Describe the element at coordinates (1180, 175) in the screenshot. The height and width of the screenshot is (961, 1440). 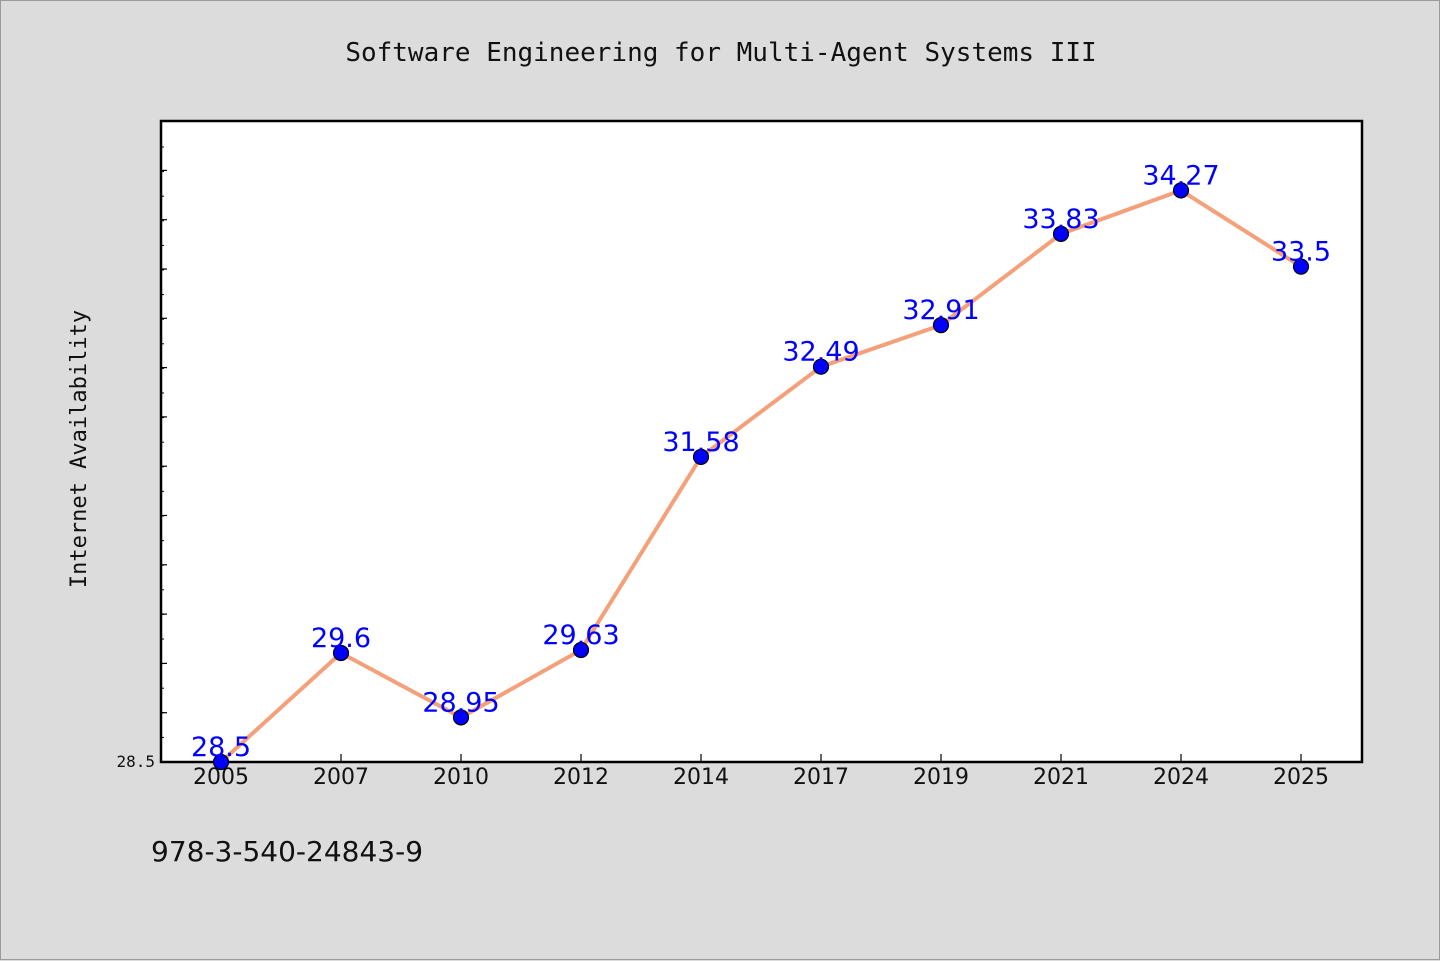
I see `data-label: 34.27` at that location.